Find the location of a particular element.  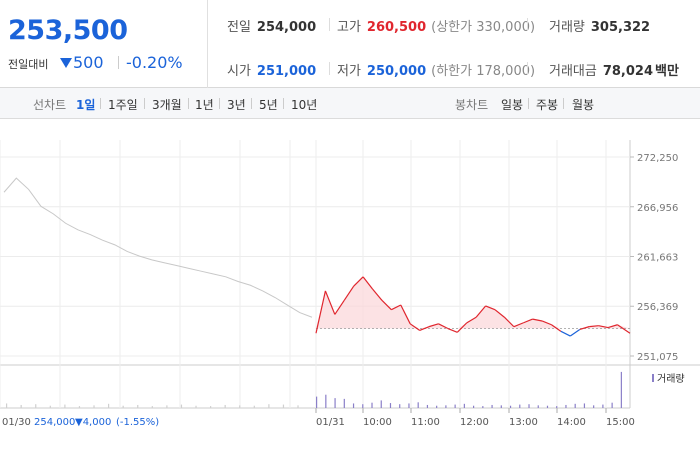

x-tick-label: 14:00 is located at coordinates (571, 422).